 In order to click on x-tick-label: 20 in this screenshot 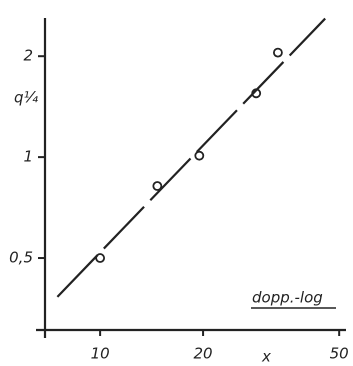, I will do `click(203, 354)`.